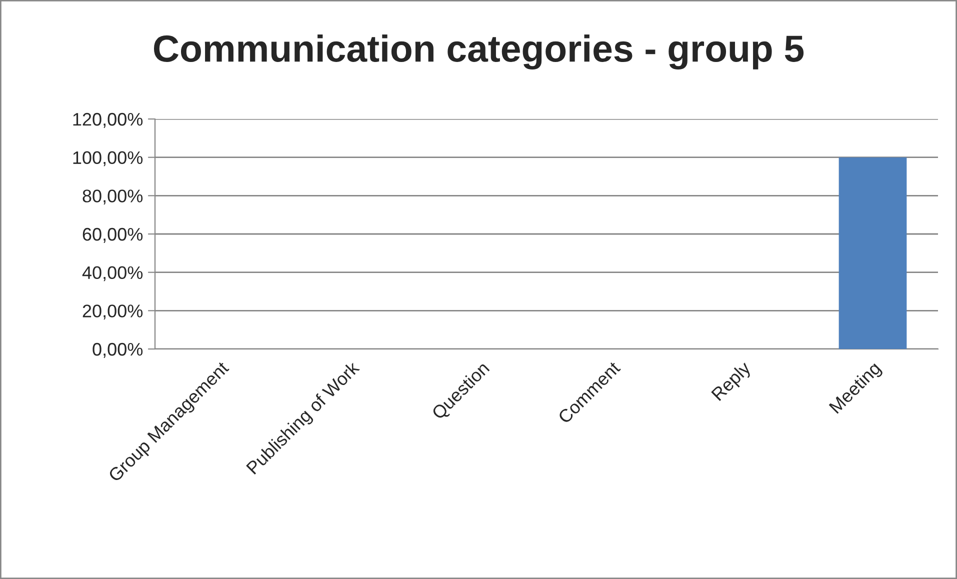 The image size is (957, 579). What do you see at coordinates (108, 158) in the screenshot?
I see `y-tick-label: 100,00%` at bounding box center [108, 158].